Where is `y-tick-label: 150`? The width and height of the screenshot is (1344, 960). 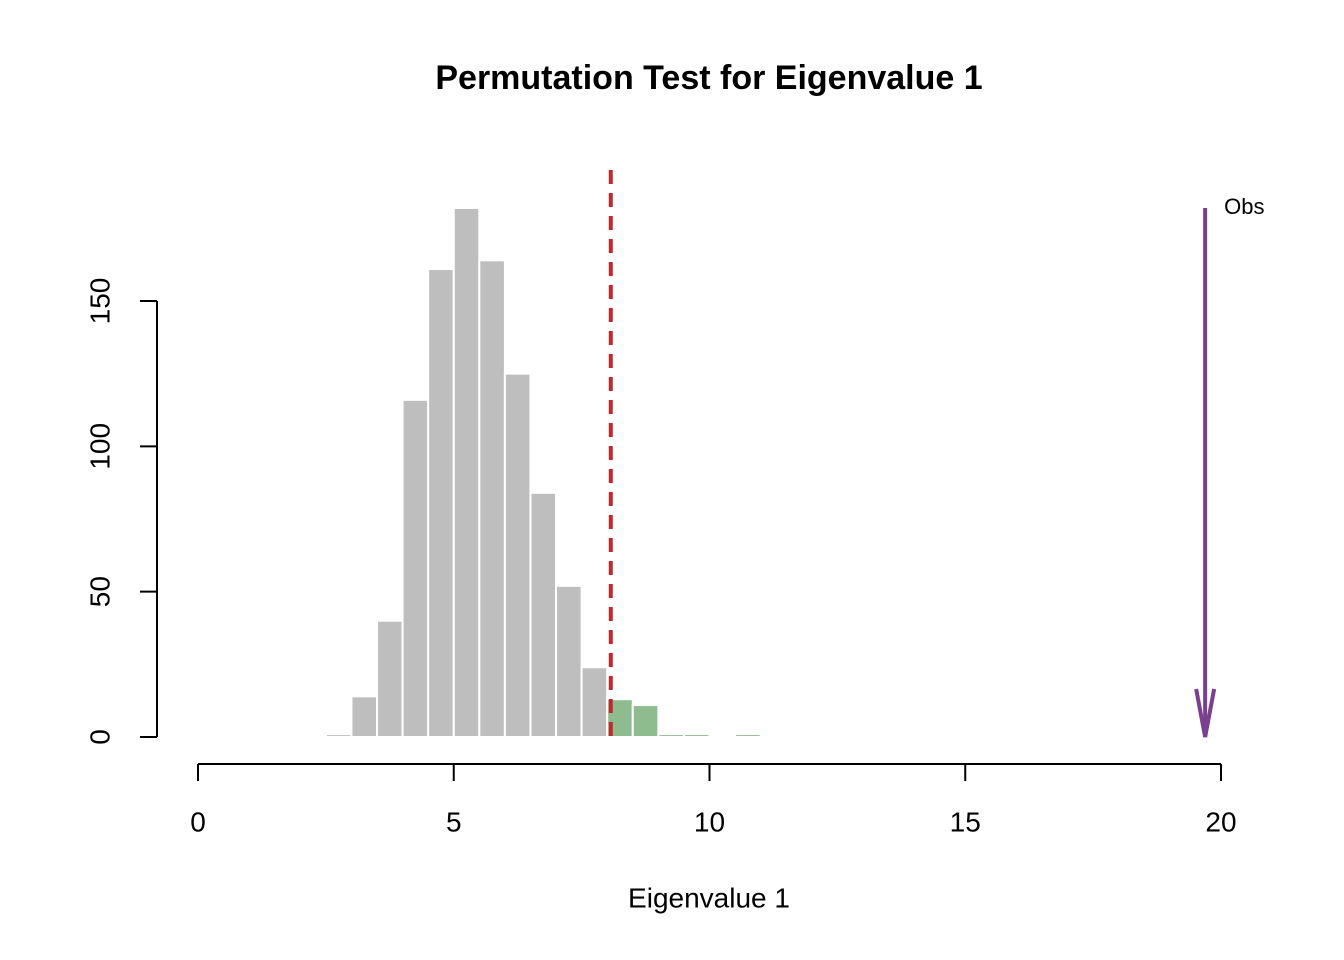 y-tick-label: 150 is located at coordinates (99, 301).